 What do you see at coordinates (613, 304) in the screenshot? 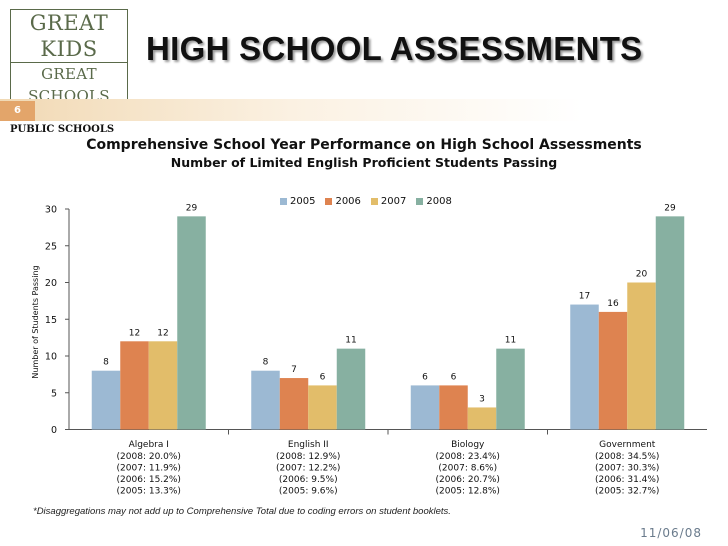
I see `data-label: 16` at bounding box center [613, 304].